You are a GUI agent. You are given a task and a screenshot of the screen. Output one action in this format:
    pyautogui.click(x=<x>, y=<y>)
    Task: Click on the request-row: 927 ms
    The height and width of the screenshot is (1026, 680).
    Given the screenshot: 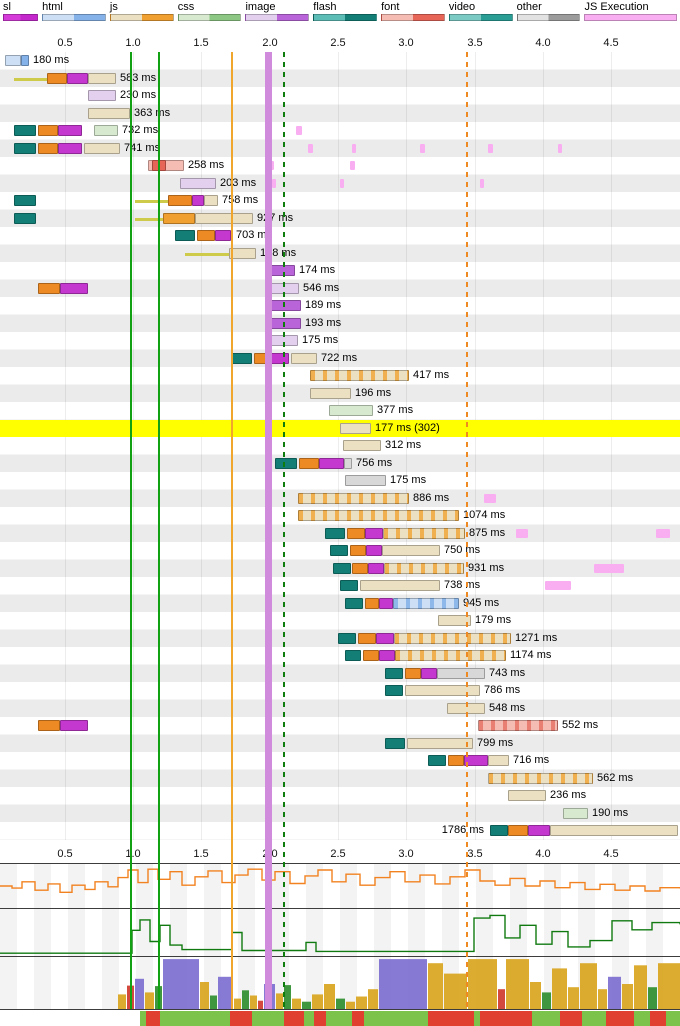 What is the action you would take?
    pyautogui.click(x=340, y=219)
    